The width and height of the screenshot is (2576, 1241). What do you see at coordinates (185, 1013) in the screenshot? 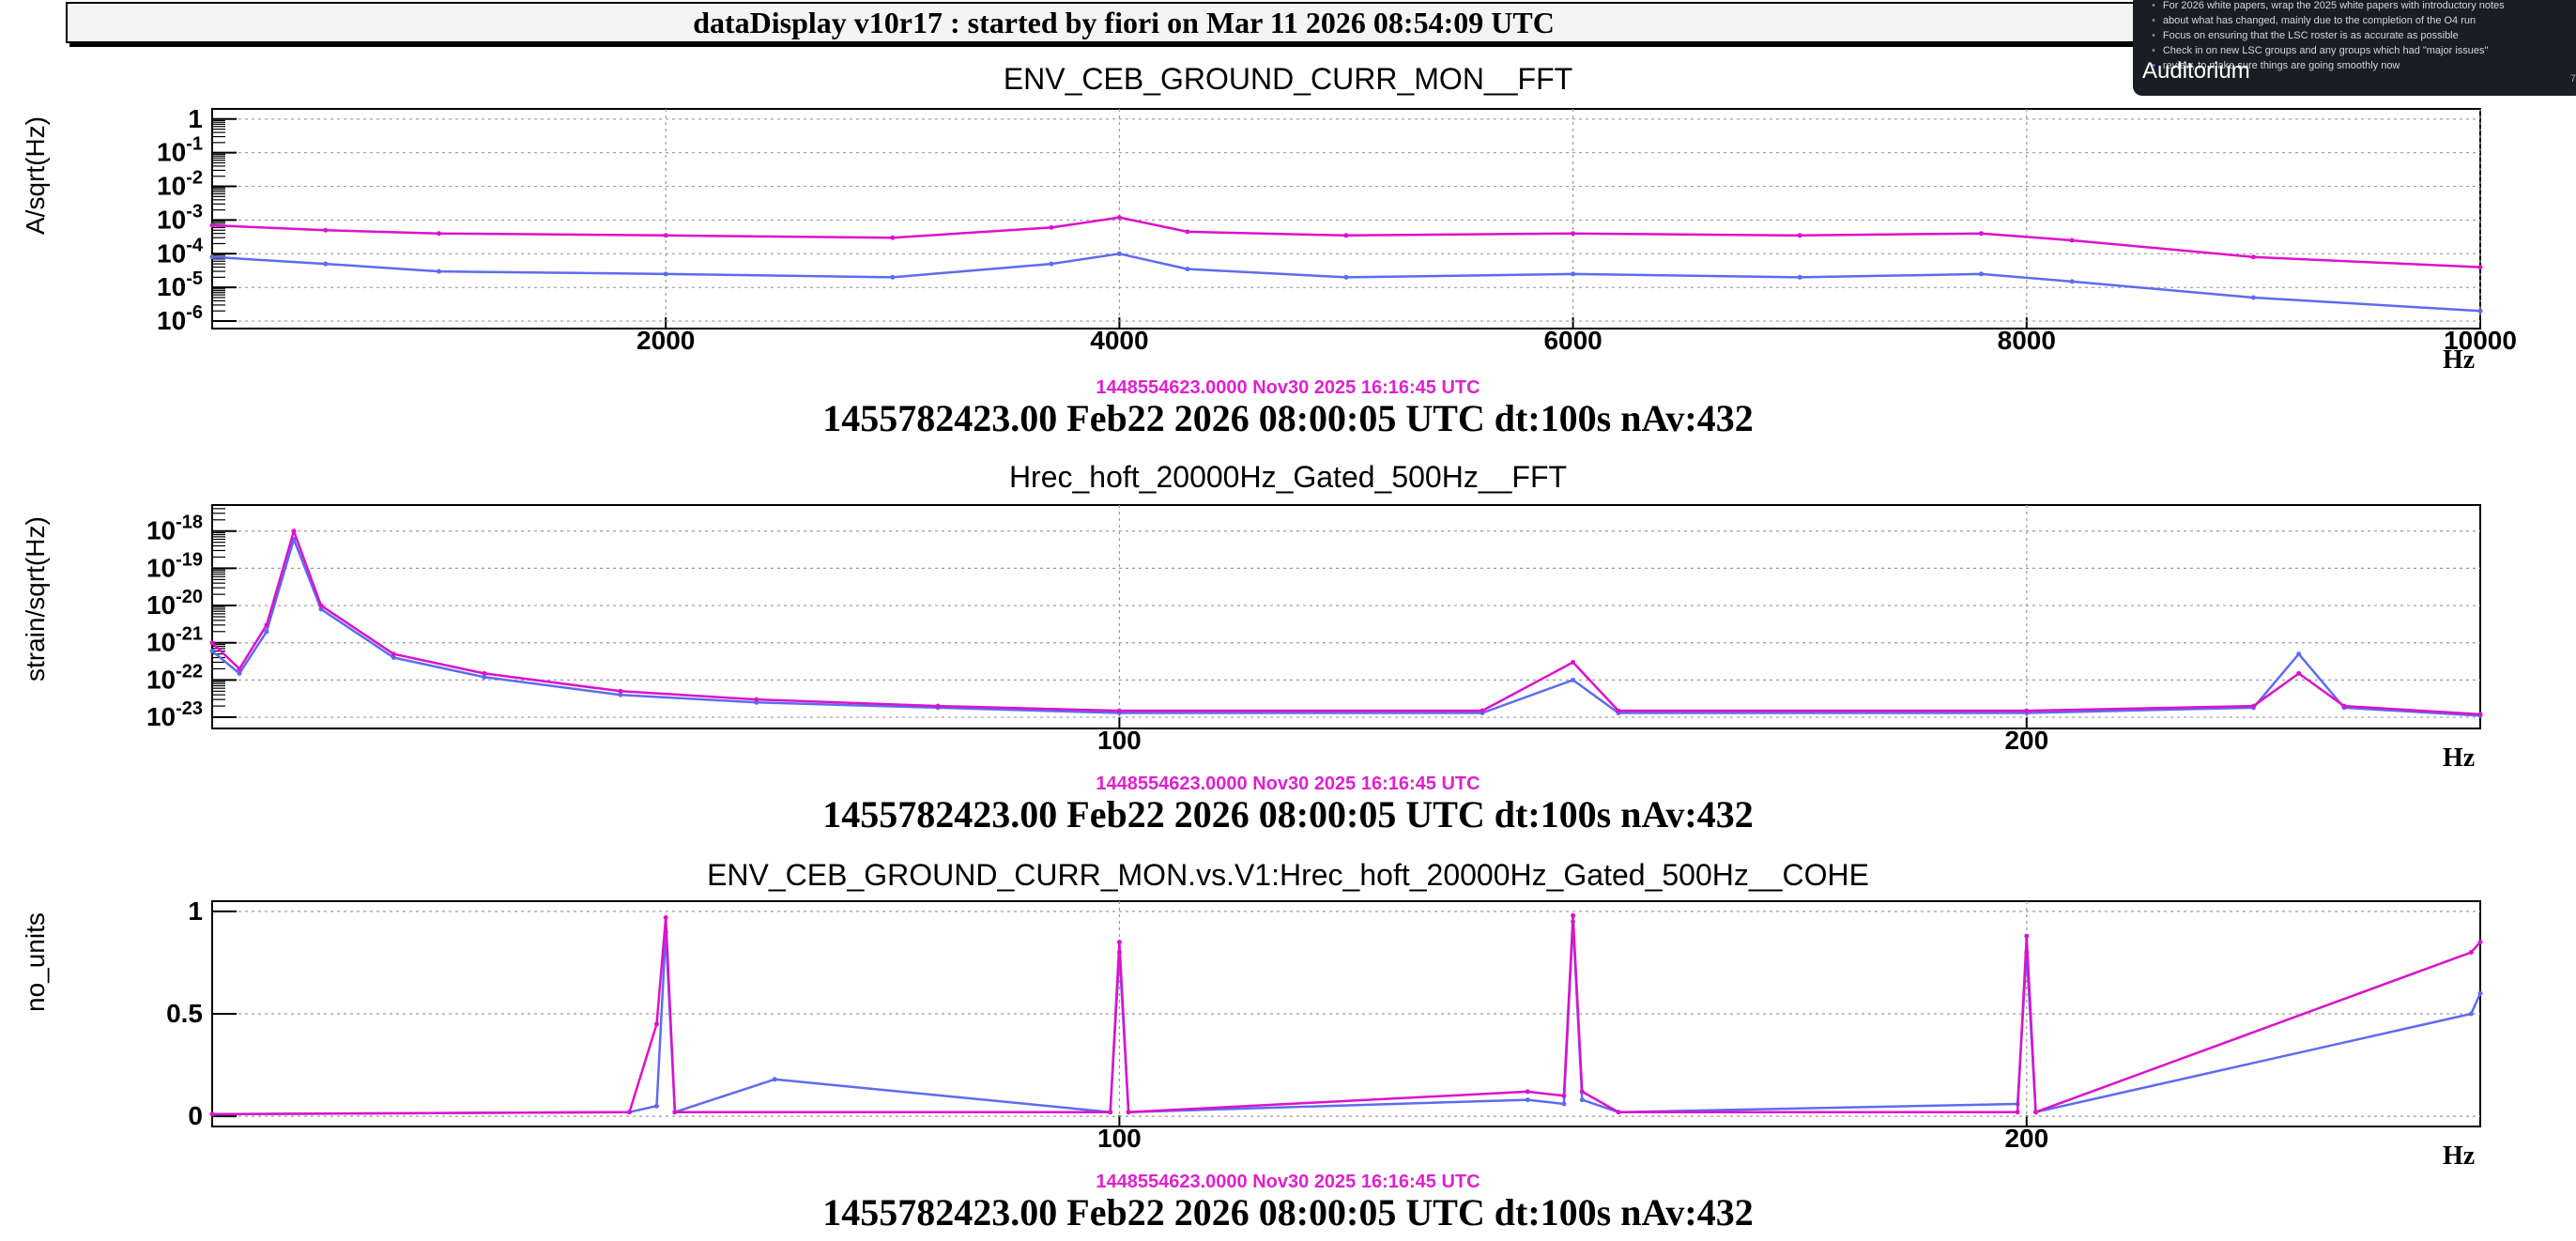
I see `y-tick-label: 0.5` at bounding box center [185, 1013].